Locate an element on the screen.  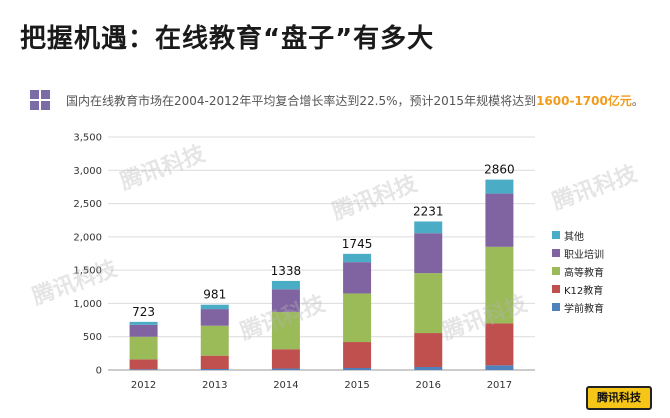
legend-item: 职业培训 is located at coordinates (578, 253).